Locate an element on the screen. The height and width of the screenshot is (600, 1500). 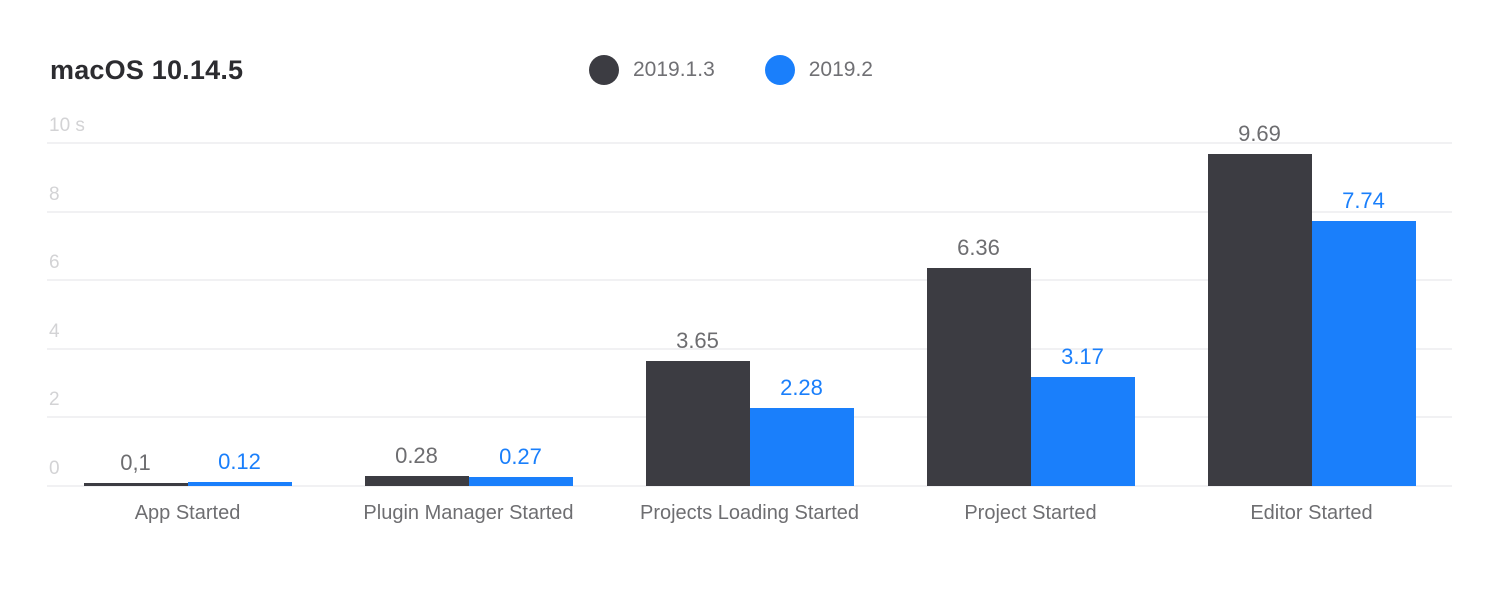
bar-group-project-started: 6.36 3.17 Project Started is located at coordinates (1030, 333).